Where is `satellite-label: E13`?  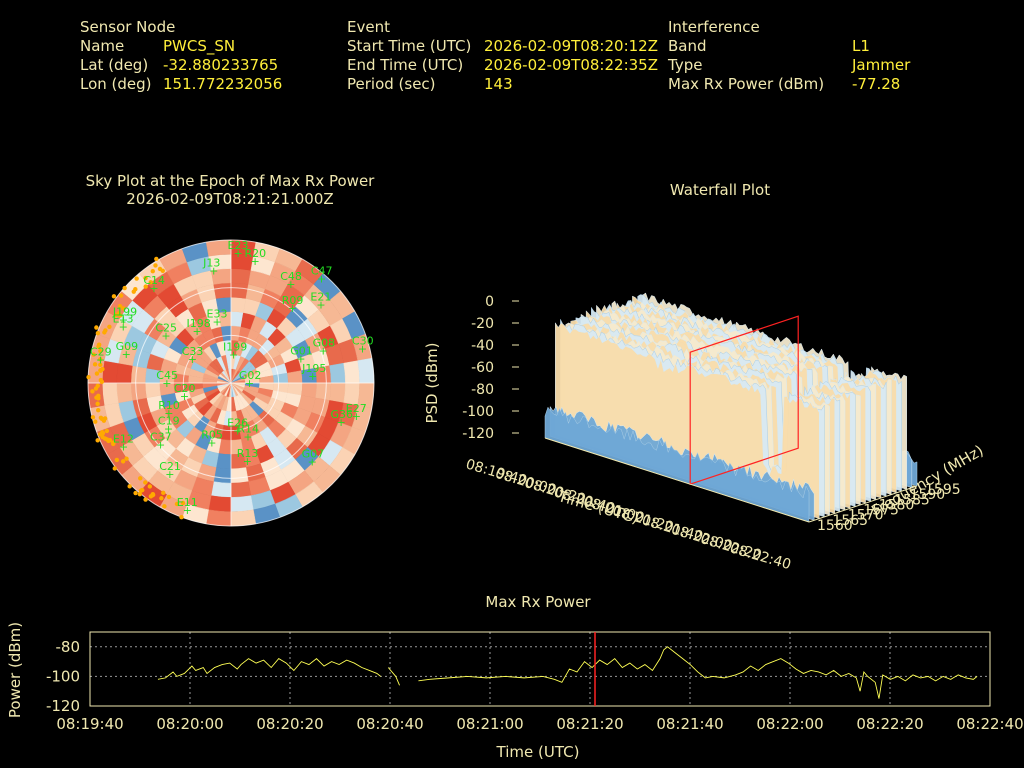
satellite-label: E13 is located at coordinates (123, 319).